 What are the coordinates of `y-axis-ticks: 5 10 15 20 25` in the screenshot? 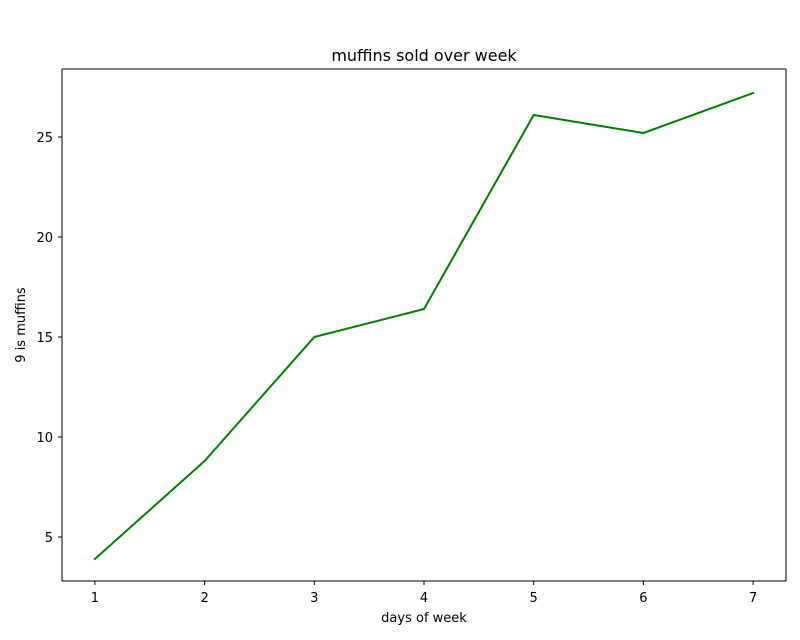 It's located at (49, 338).